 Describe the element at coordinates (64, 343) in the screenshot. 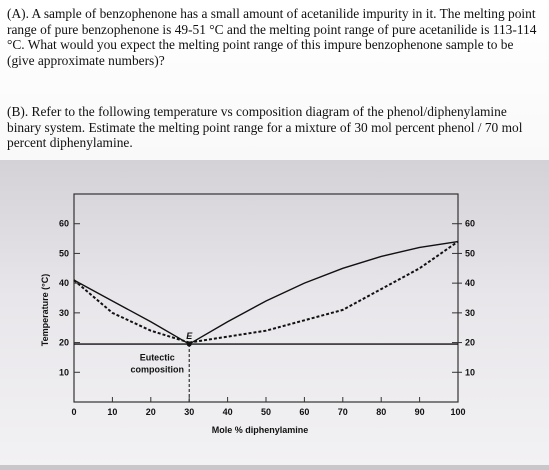

I see `y-tick-label-left: 20` at that location.